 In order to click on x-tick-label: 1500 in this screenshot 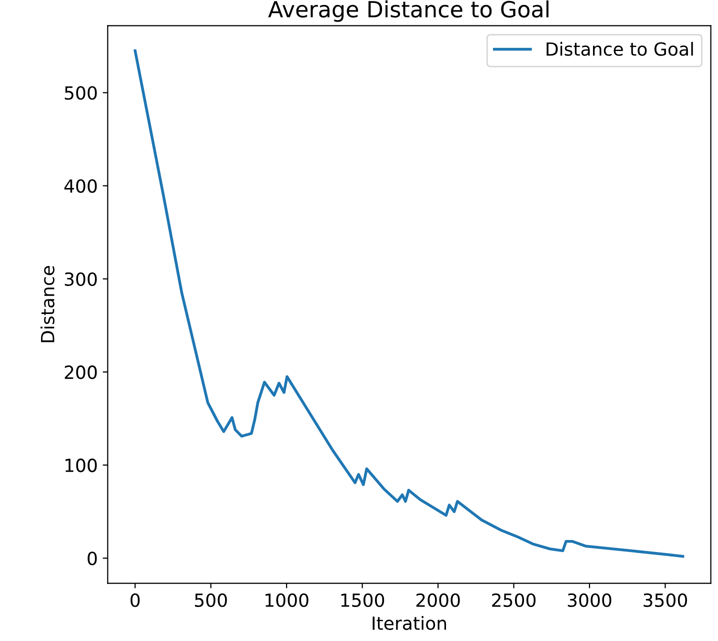, I will do `click(362, 600)`.